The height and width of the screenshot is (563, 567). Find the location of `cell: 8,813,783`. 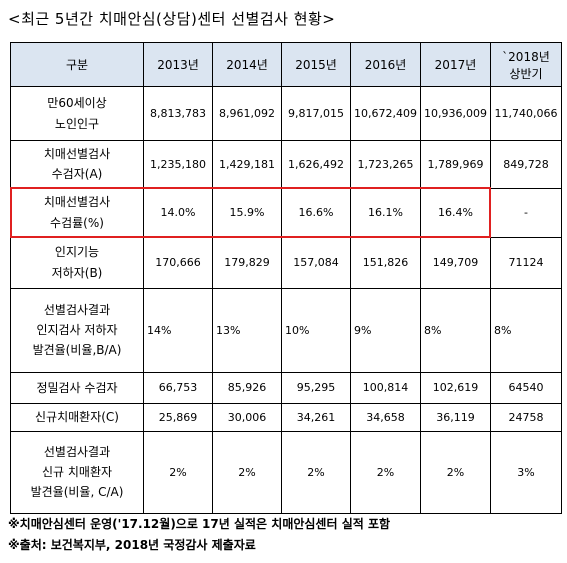

cell: 8,813,783 is located at coordinates (178, 113).